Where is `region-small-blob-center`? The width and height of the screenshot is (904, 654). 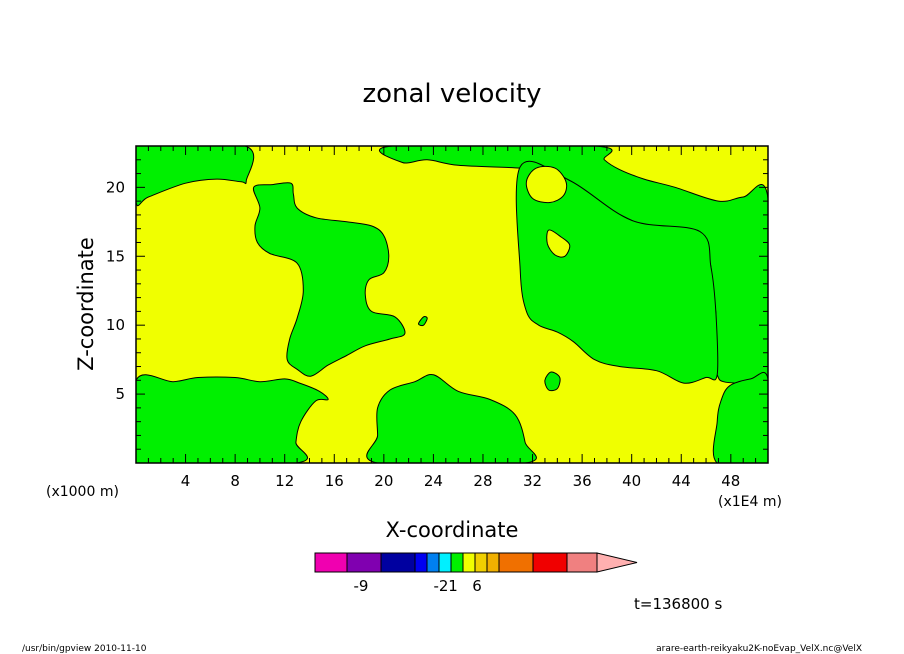 region-small-blob-center is located at coordinates (552, 381).